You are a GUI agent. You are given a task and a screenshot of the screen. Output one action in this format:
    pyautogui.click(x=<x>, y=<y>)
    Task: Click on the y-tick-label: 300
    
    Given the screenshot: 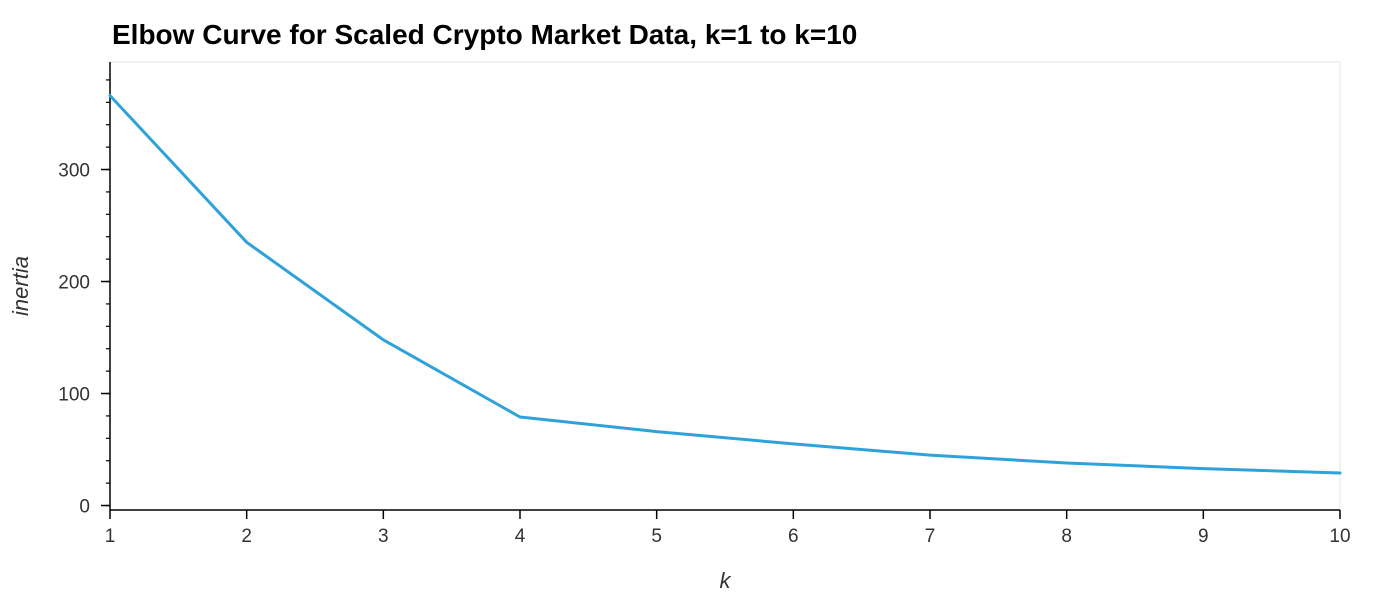 What is the action you would take?
    pyautogui.click(x=74, y=171)
    